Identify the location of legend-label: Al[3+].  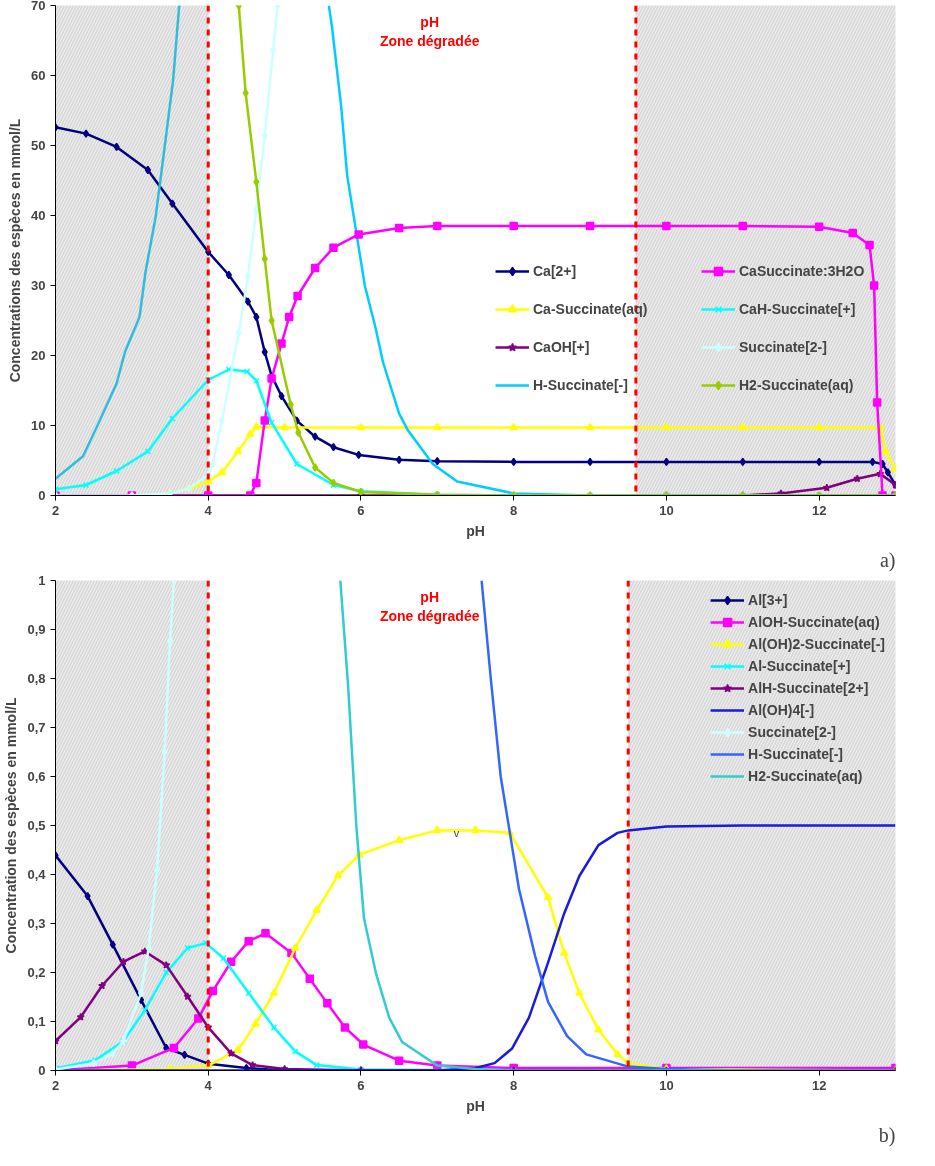
(768, 600).